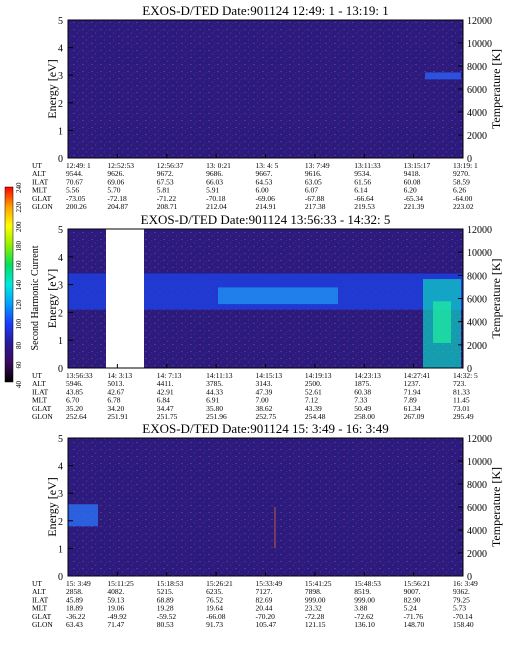 The width and height of the screenshot is (505, 649). I want to click on ephemeris-value: 11.45, so click(461, 400).